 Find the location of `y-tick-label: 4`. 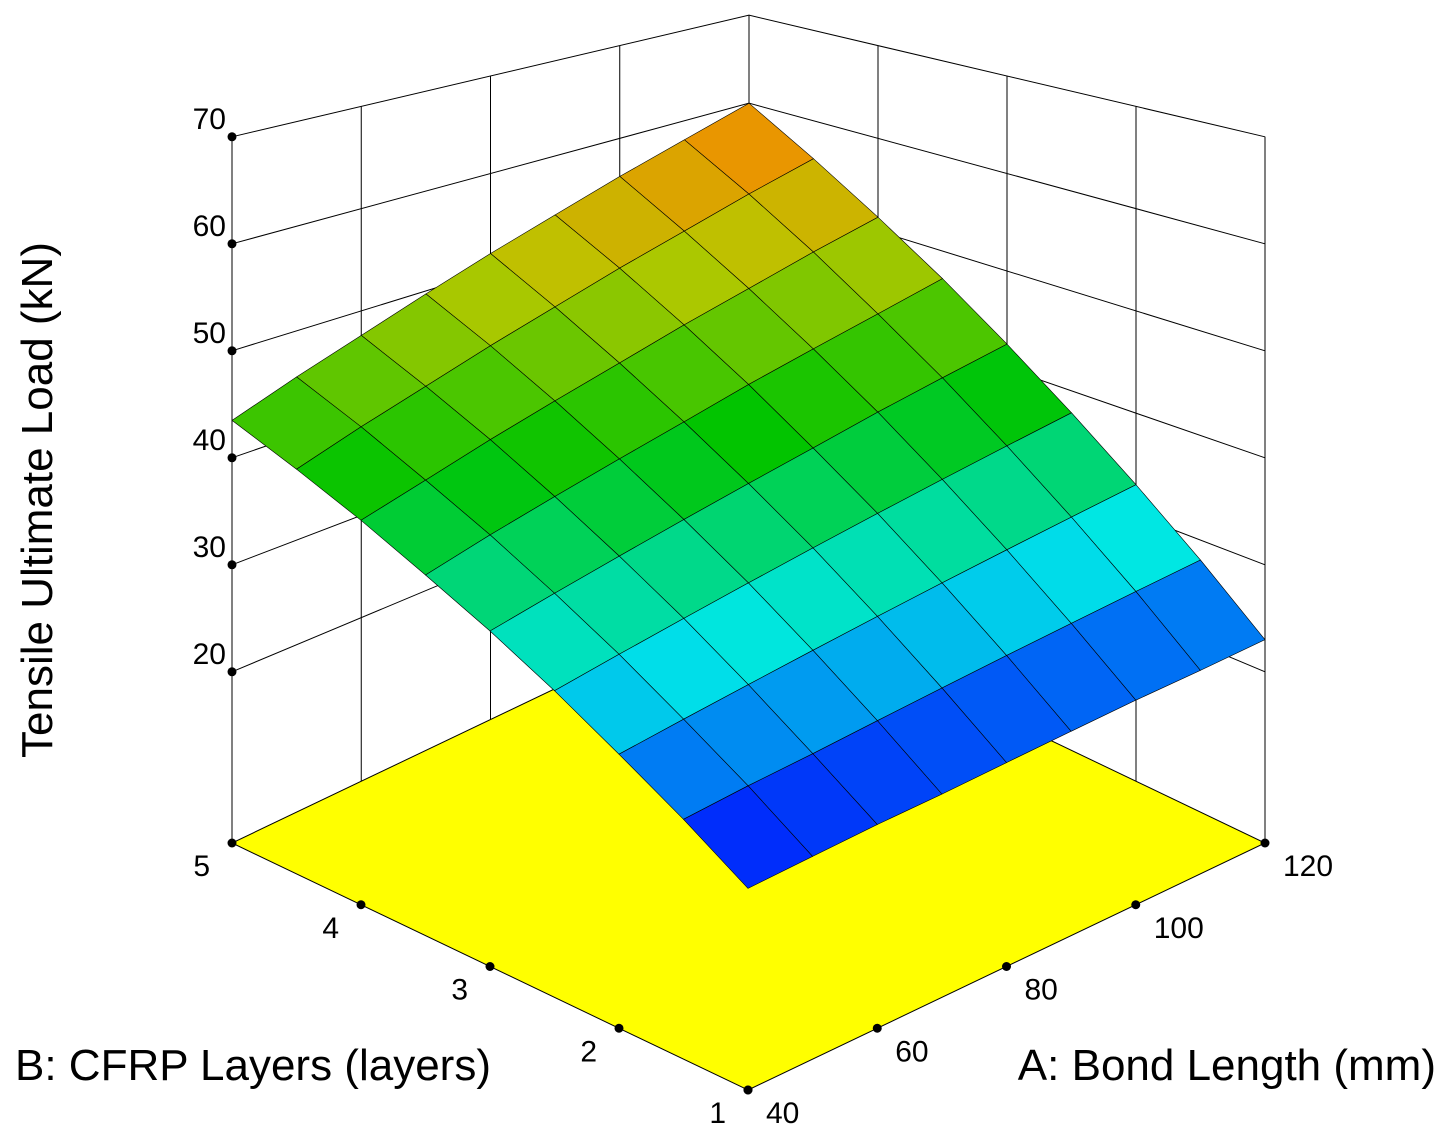

y-tick-label: 4 is located at coordinates (330, 928).